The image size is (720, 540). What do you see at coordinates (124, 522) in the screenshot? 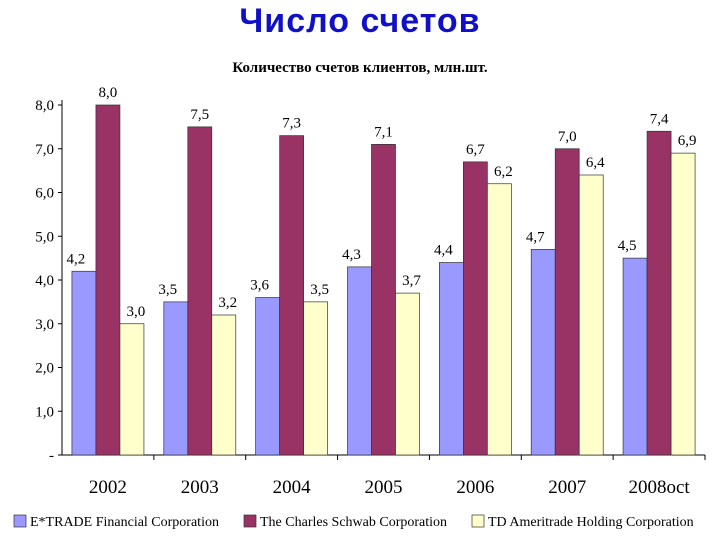
I see `legend-label: E*TRADE Financial Corporation` at bounding box center [124, 522].